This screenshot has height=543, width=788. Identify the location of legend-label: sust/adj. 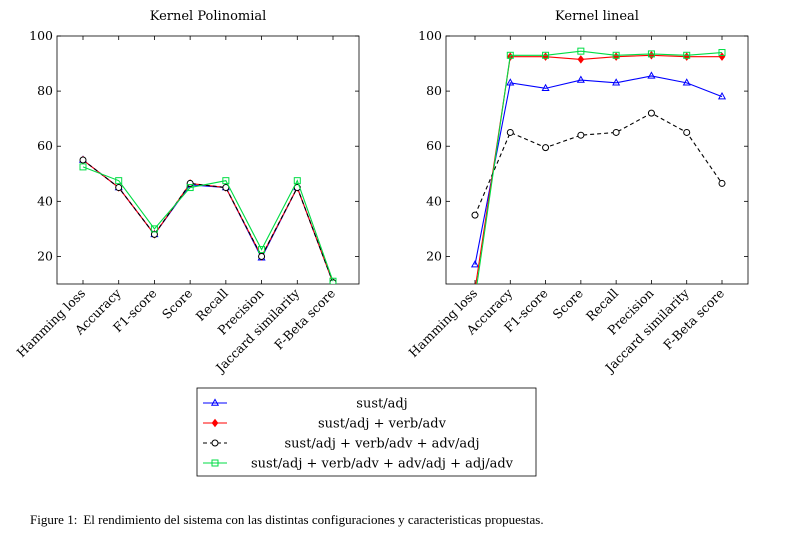
(381, 404).